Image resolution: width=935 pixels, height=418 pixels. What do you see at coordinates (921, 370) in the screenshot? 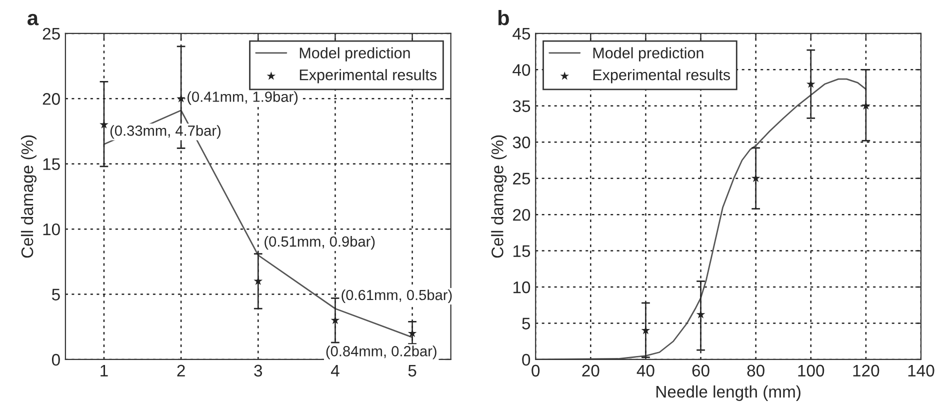
I see `x-tick-label: 140` at bounding box center [921, 370].